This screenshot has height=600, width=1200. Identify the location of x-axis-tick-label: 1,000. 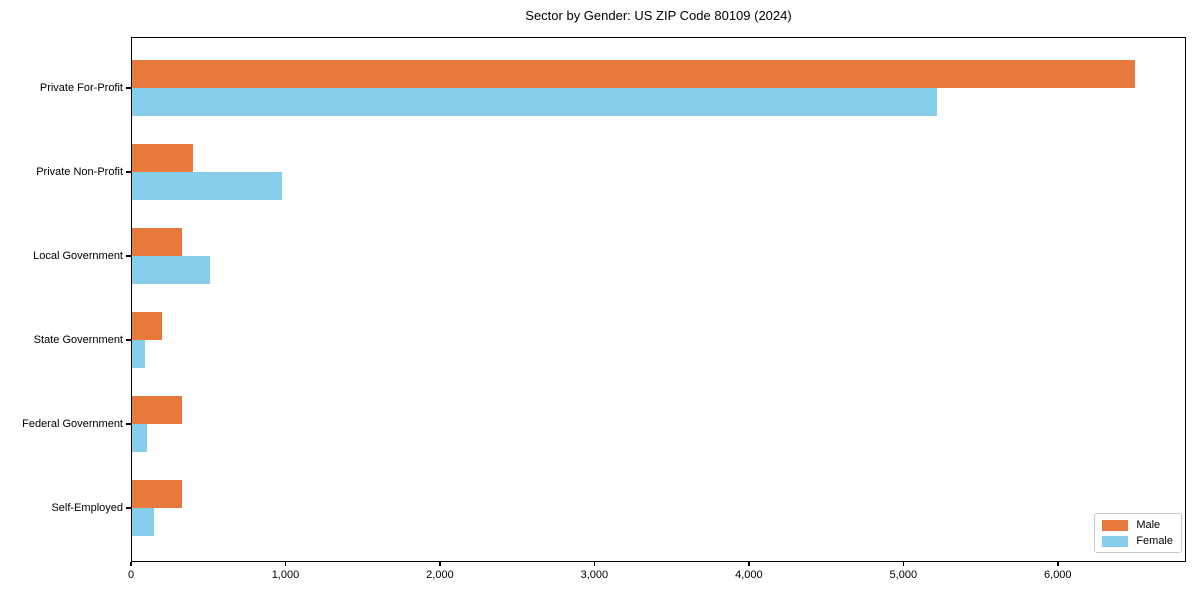
(285, 575).